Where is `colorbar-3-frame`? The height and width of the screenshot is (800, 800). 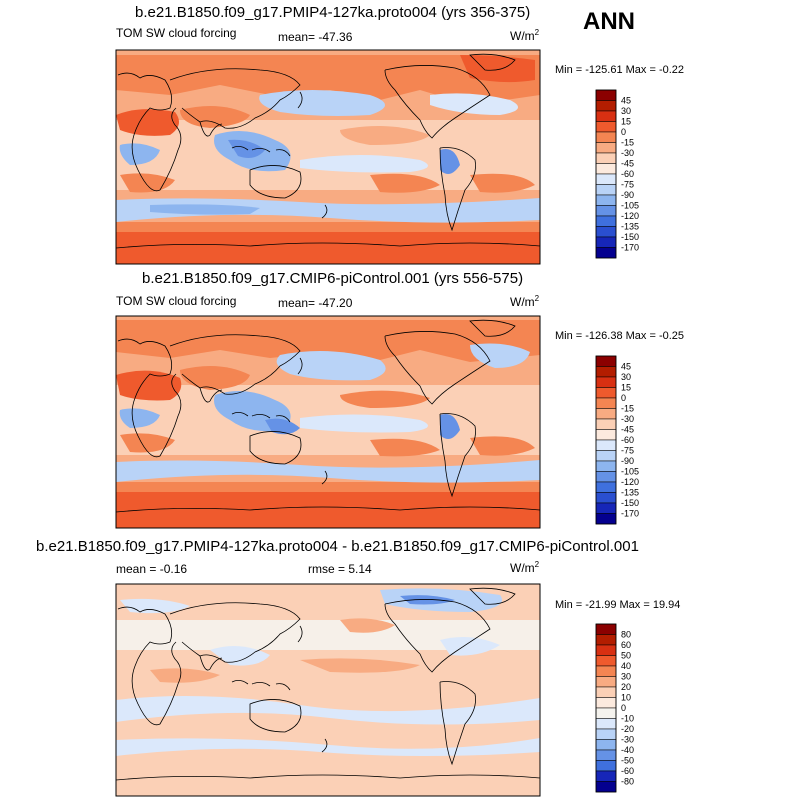 colorbar-3-frame is located at coordinates (606, 708).